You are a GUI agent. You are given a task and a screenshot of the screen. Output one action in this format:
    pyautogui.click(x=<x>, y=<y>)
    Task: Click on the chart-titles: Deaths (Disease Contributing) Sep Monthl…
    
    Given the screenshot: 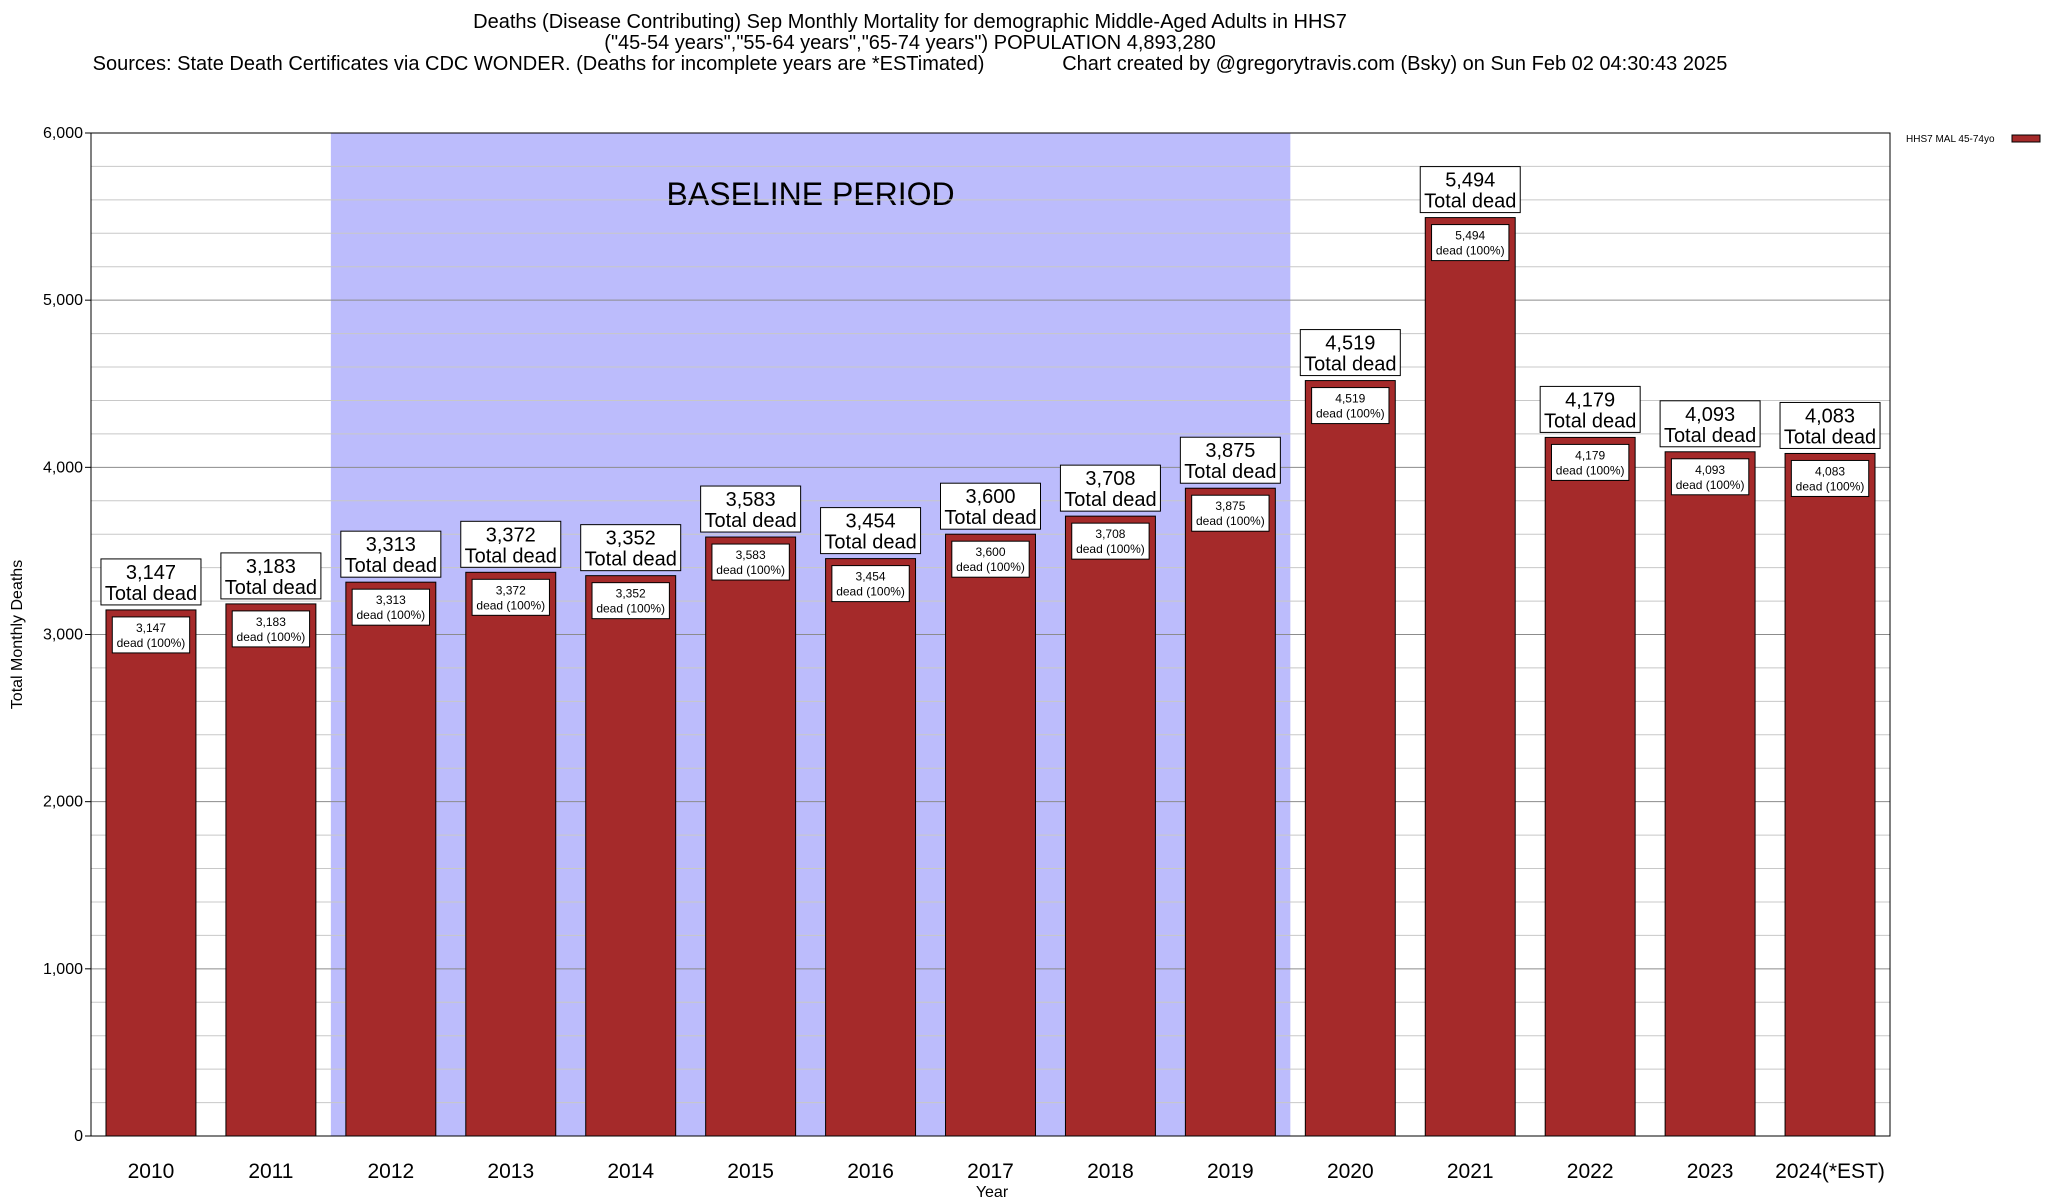 What is the action you would take?
    pyautogui.click(x=910, y=43)
    